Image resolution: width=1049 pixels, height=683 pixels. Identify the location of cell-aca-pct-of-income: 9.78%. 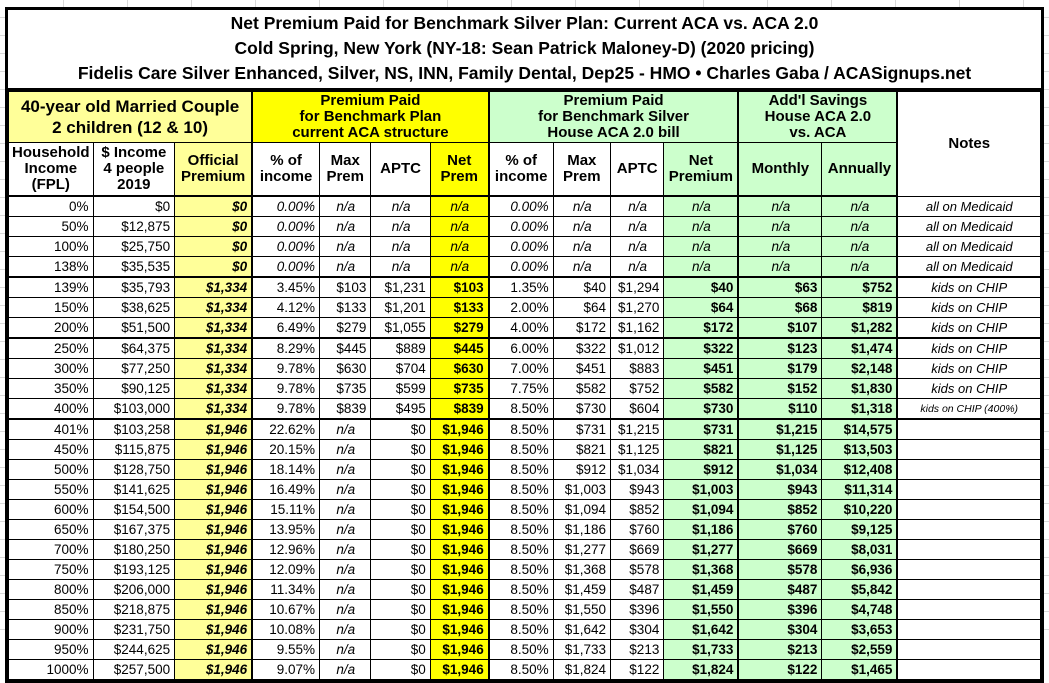
(286, 409).